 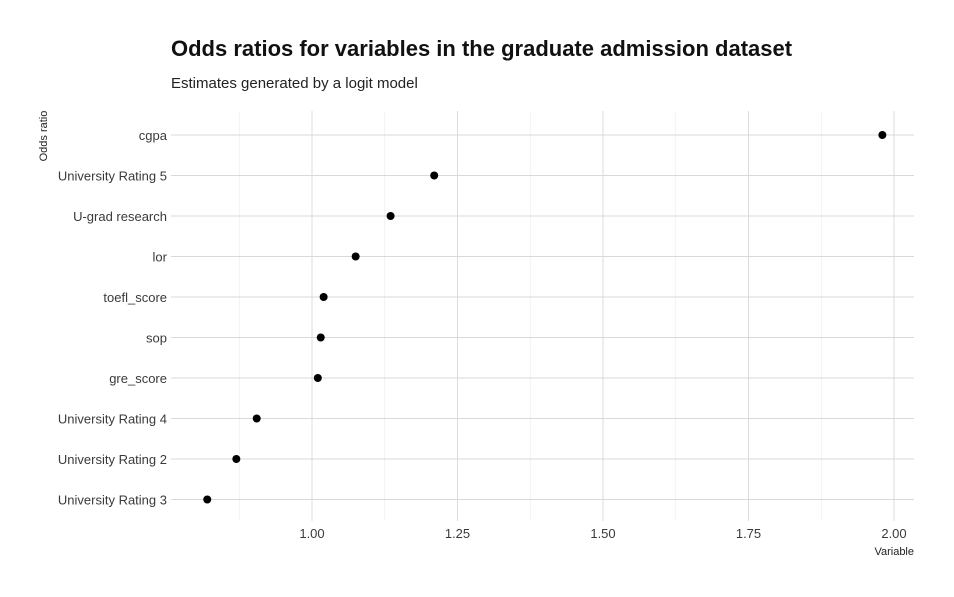 What do you see at coordinates (112, 500) in the screenshot?
I see `y-tick-label-9: University Rating 3` at bounding box center [112, 500].